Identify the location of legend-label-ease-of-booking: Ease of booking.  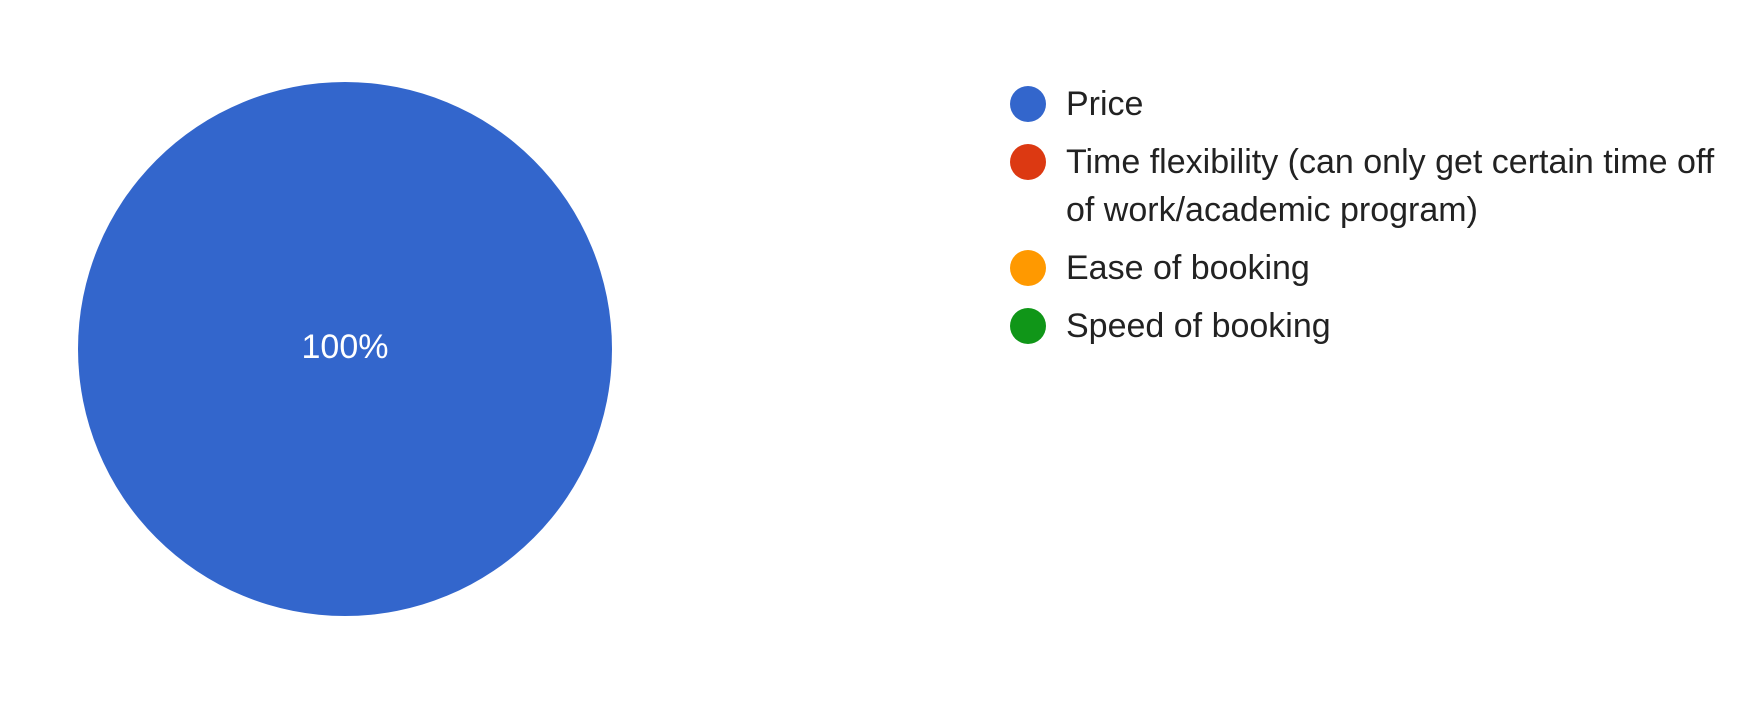
(1188, 268).